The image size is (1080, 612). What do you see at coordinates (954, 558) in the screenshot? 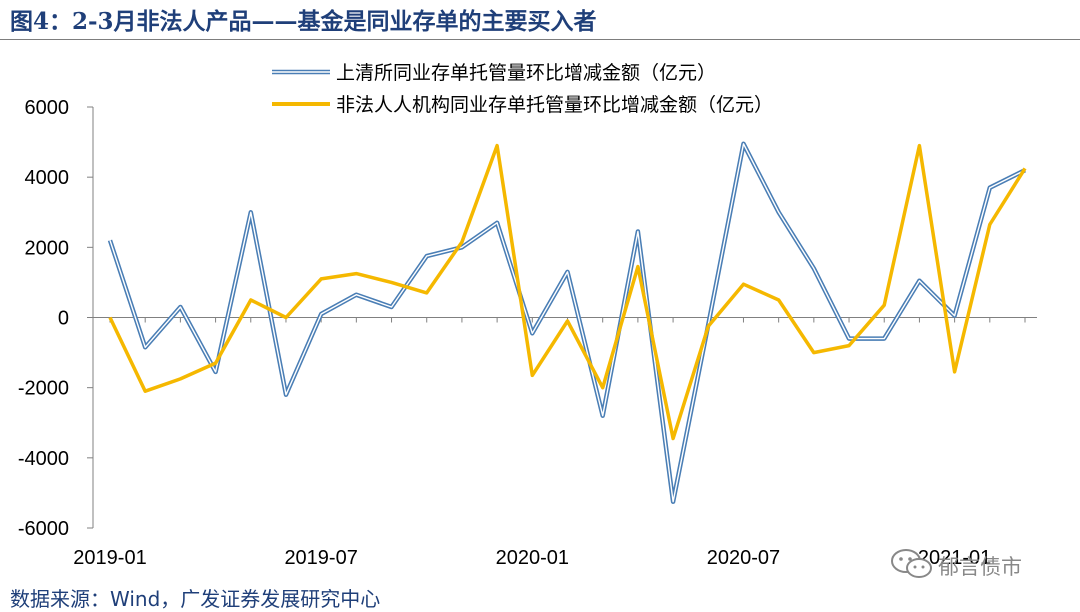
I see `x-tick-label: 2021-01` at bounding box center [954, 558].